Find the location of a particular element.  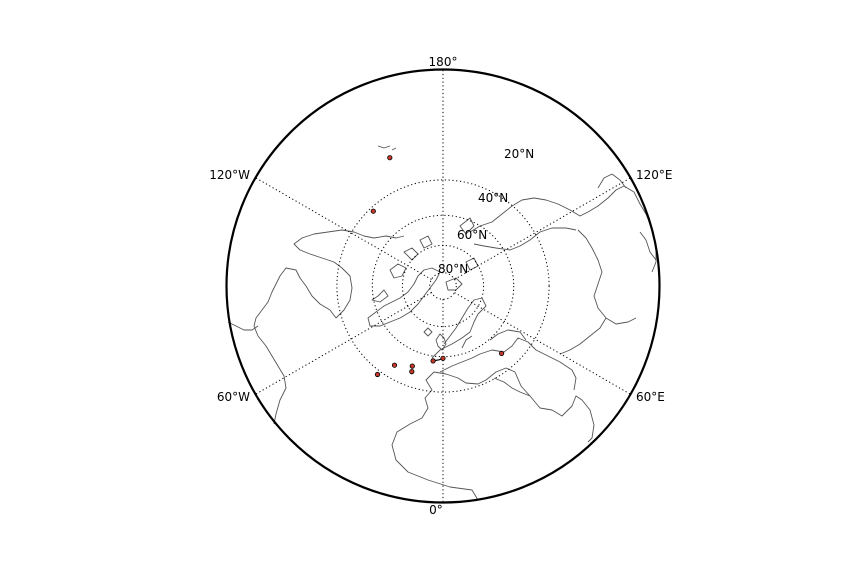

meridian-label-60e: 60°E is located at coordinates (650, 397).